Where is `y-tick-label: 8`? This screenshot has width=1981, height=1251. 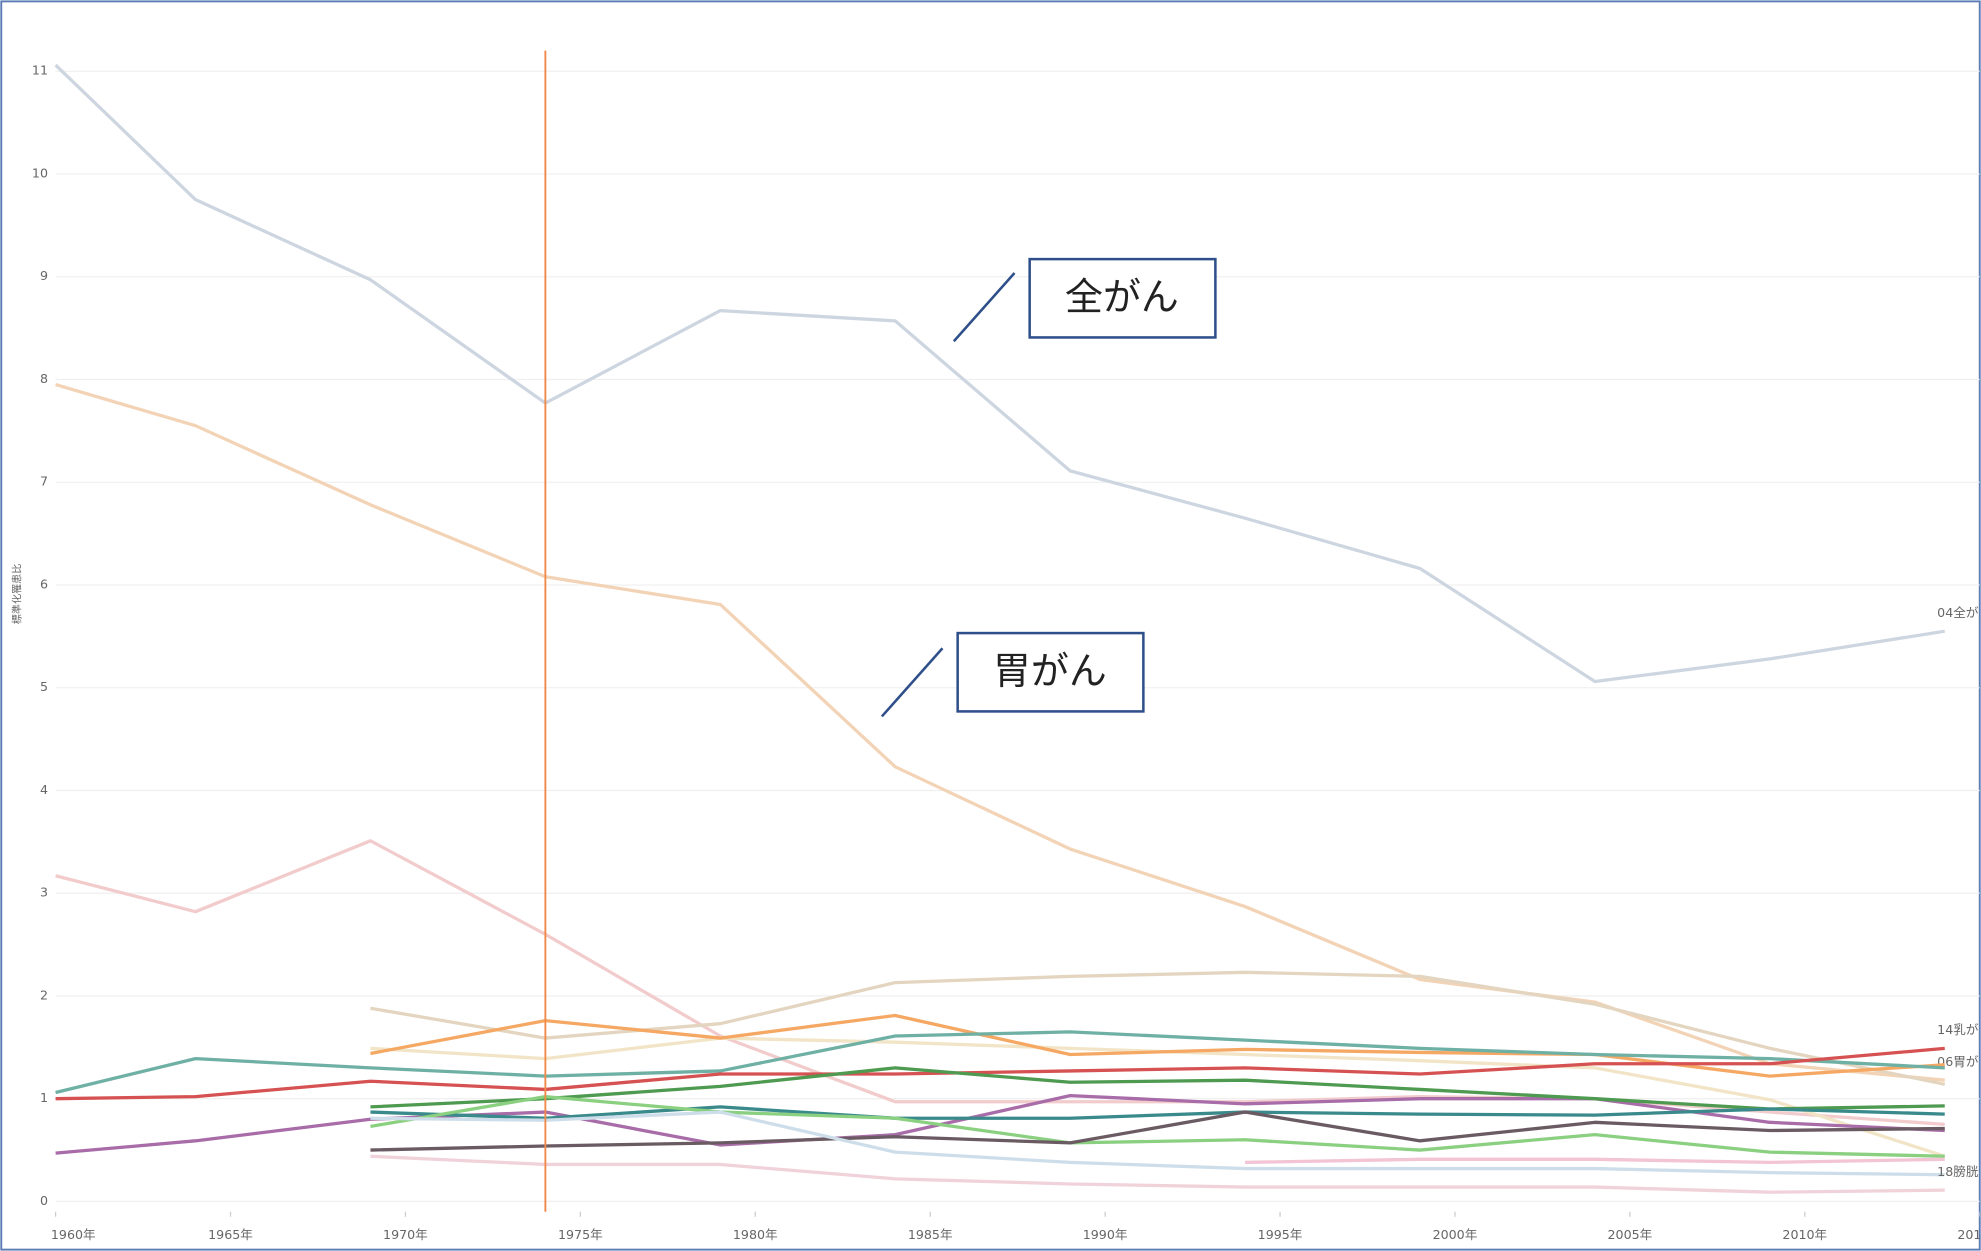 y-tick-label: 8 is located at coordinates (44, 378).